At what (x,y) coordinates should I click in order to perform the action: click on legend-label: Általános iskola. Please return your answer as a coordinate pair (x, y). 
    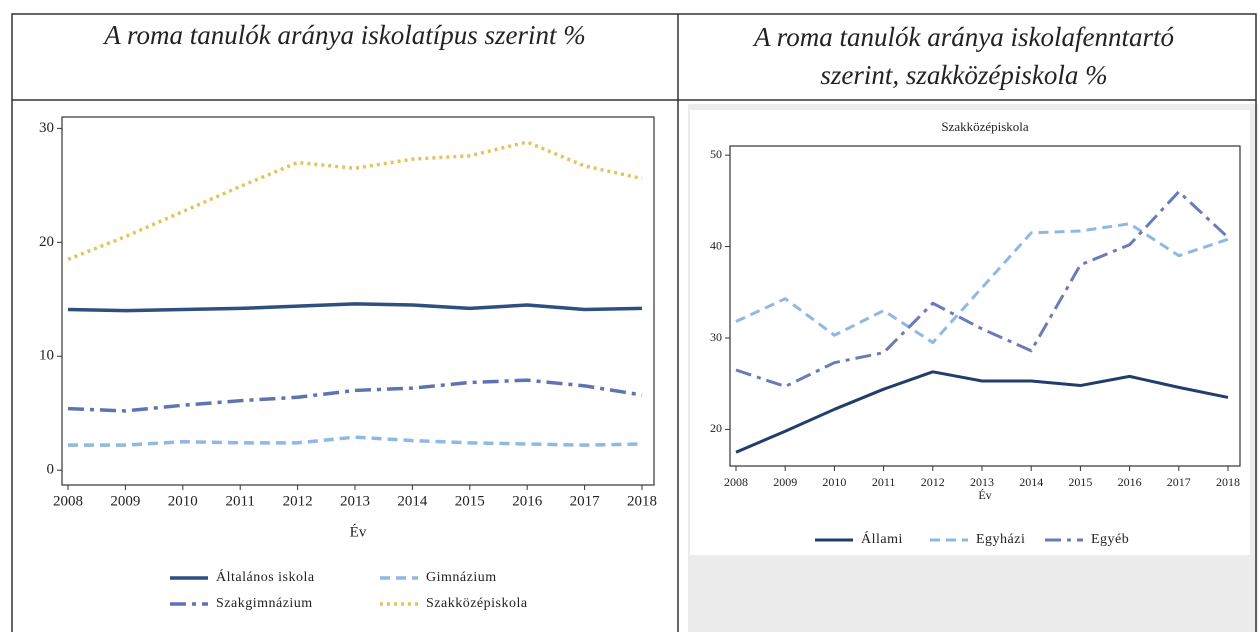
    Looking at the image, I should click on (265, 576).